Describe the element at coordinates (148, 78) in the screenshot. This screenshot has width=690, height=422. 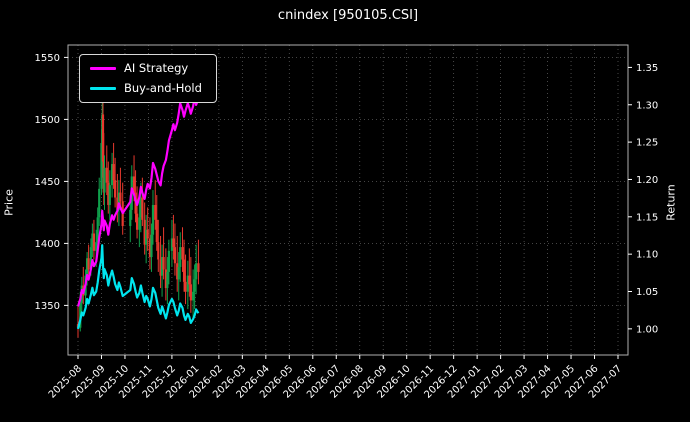
I see `legend: AI Strategy Buy-and-Hold` at that location.